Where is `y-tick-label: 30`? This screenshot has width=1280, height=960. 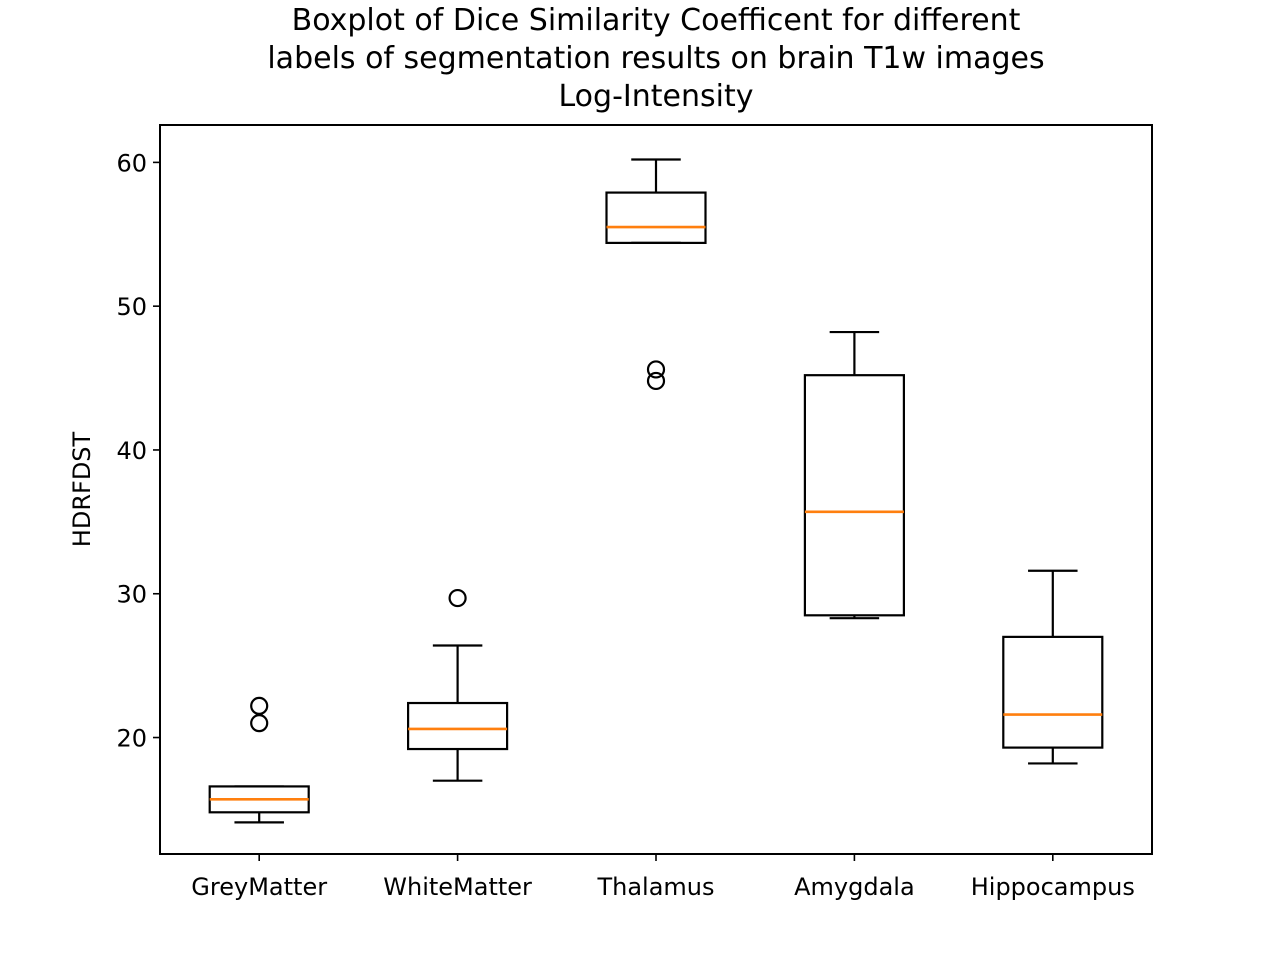 y-tick-label: 30 is located at coordinates (131, 595).